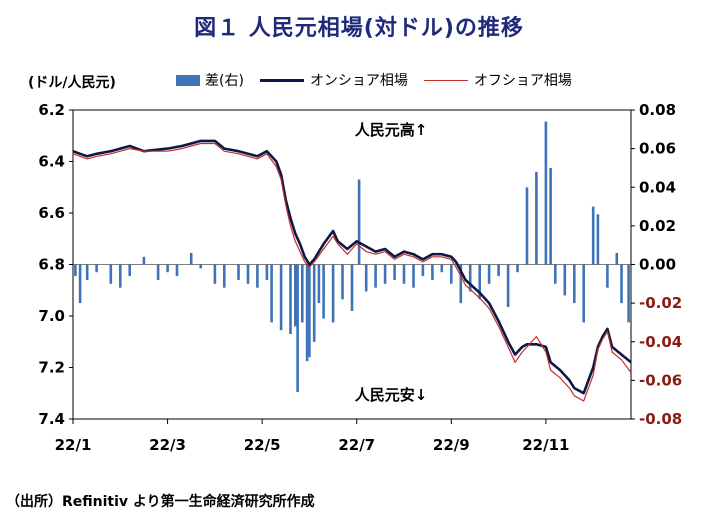 The height and width of the screenshot is (521, 718). I want to click on legend-swatch-onshore, so click(281, 80).